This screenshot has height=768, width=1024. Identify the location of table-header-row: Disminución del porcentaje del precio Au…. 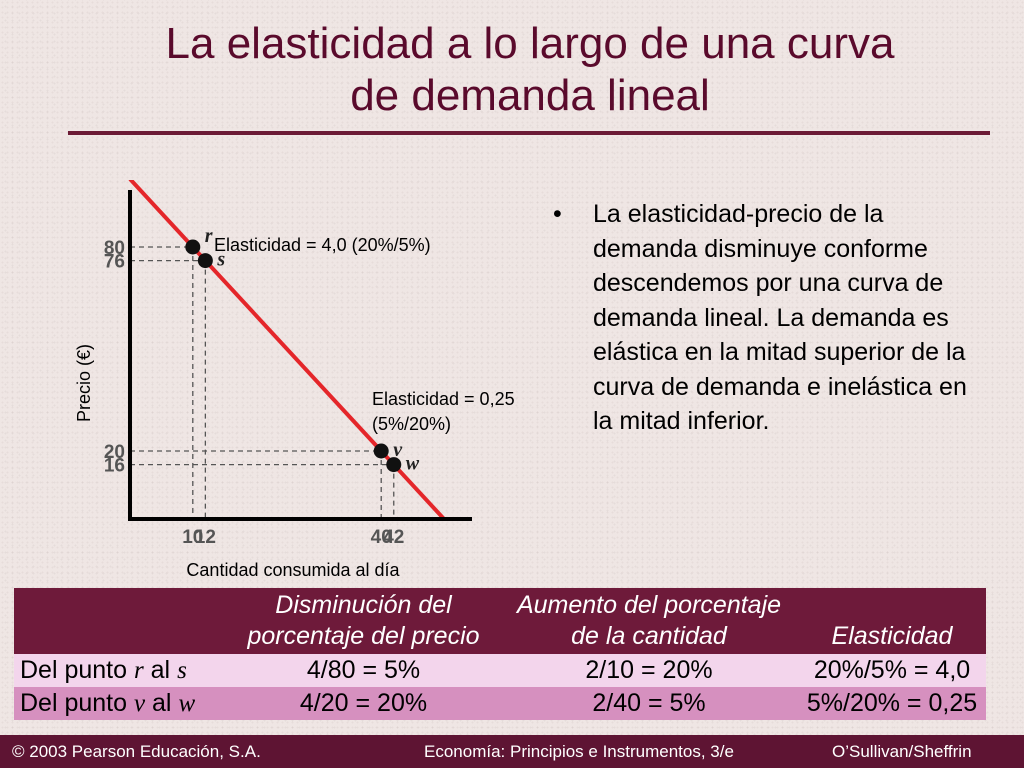
(500, 621).